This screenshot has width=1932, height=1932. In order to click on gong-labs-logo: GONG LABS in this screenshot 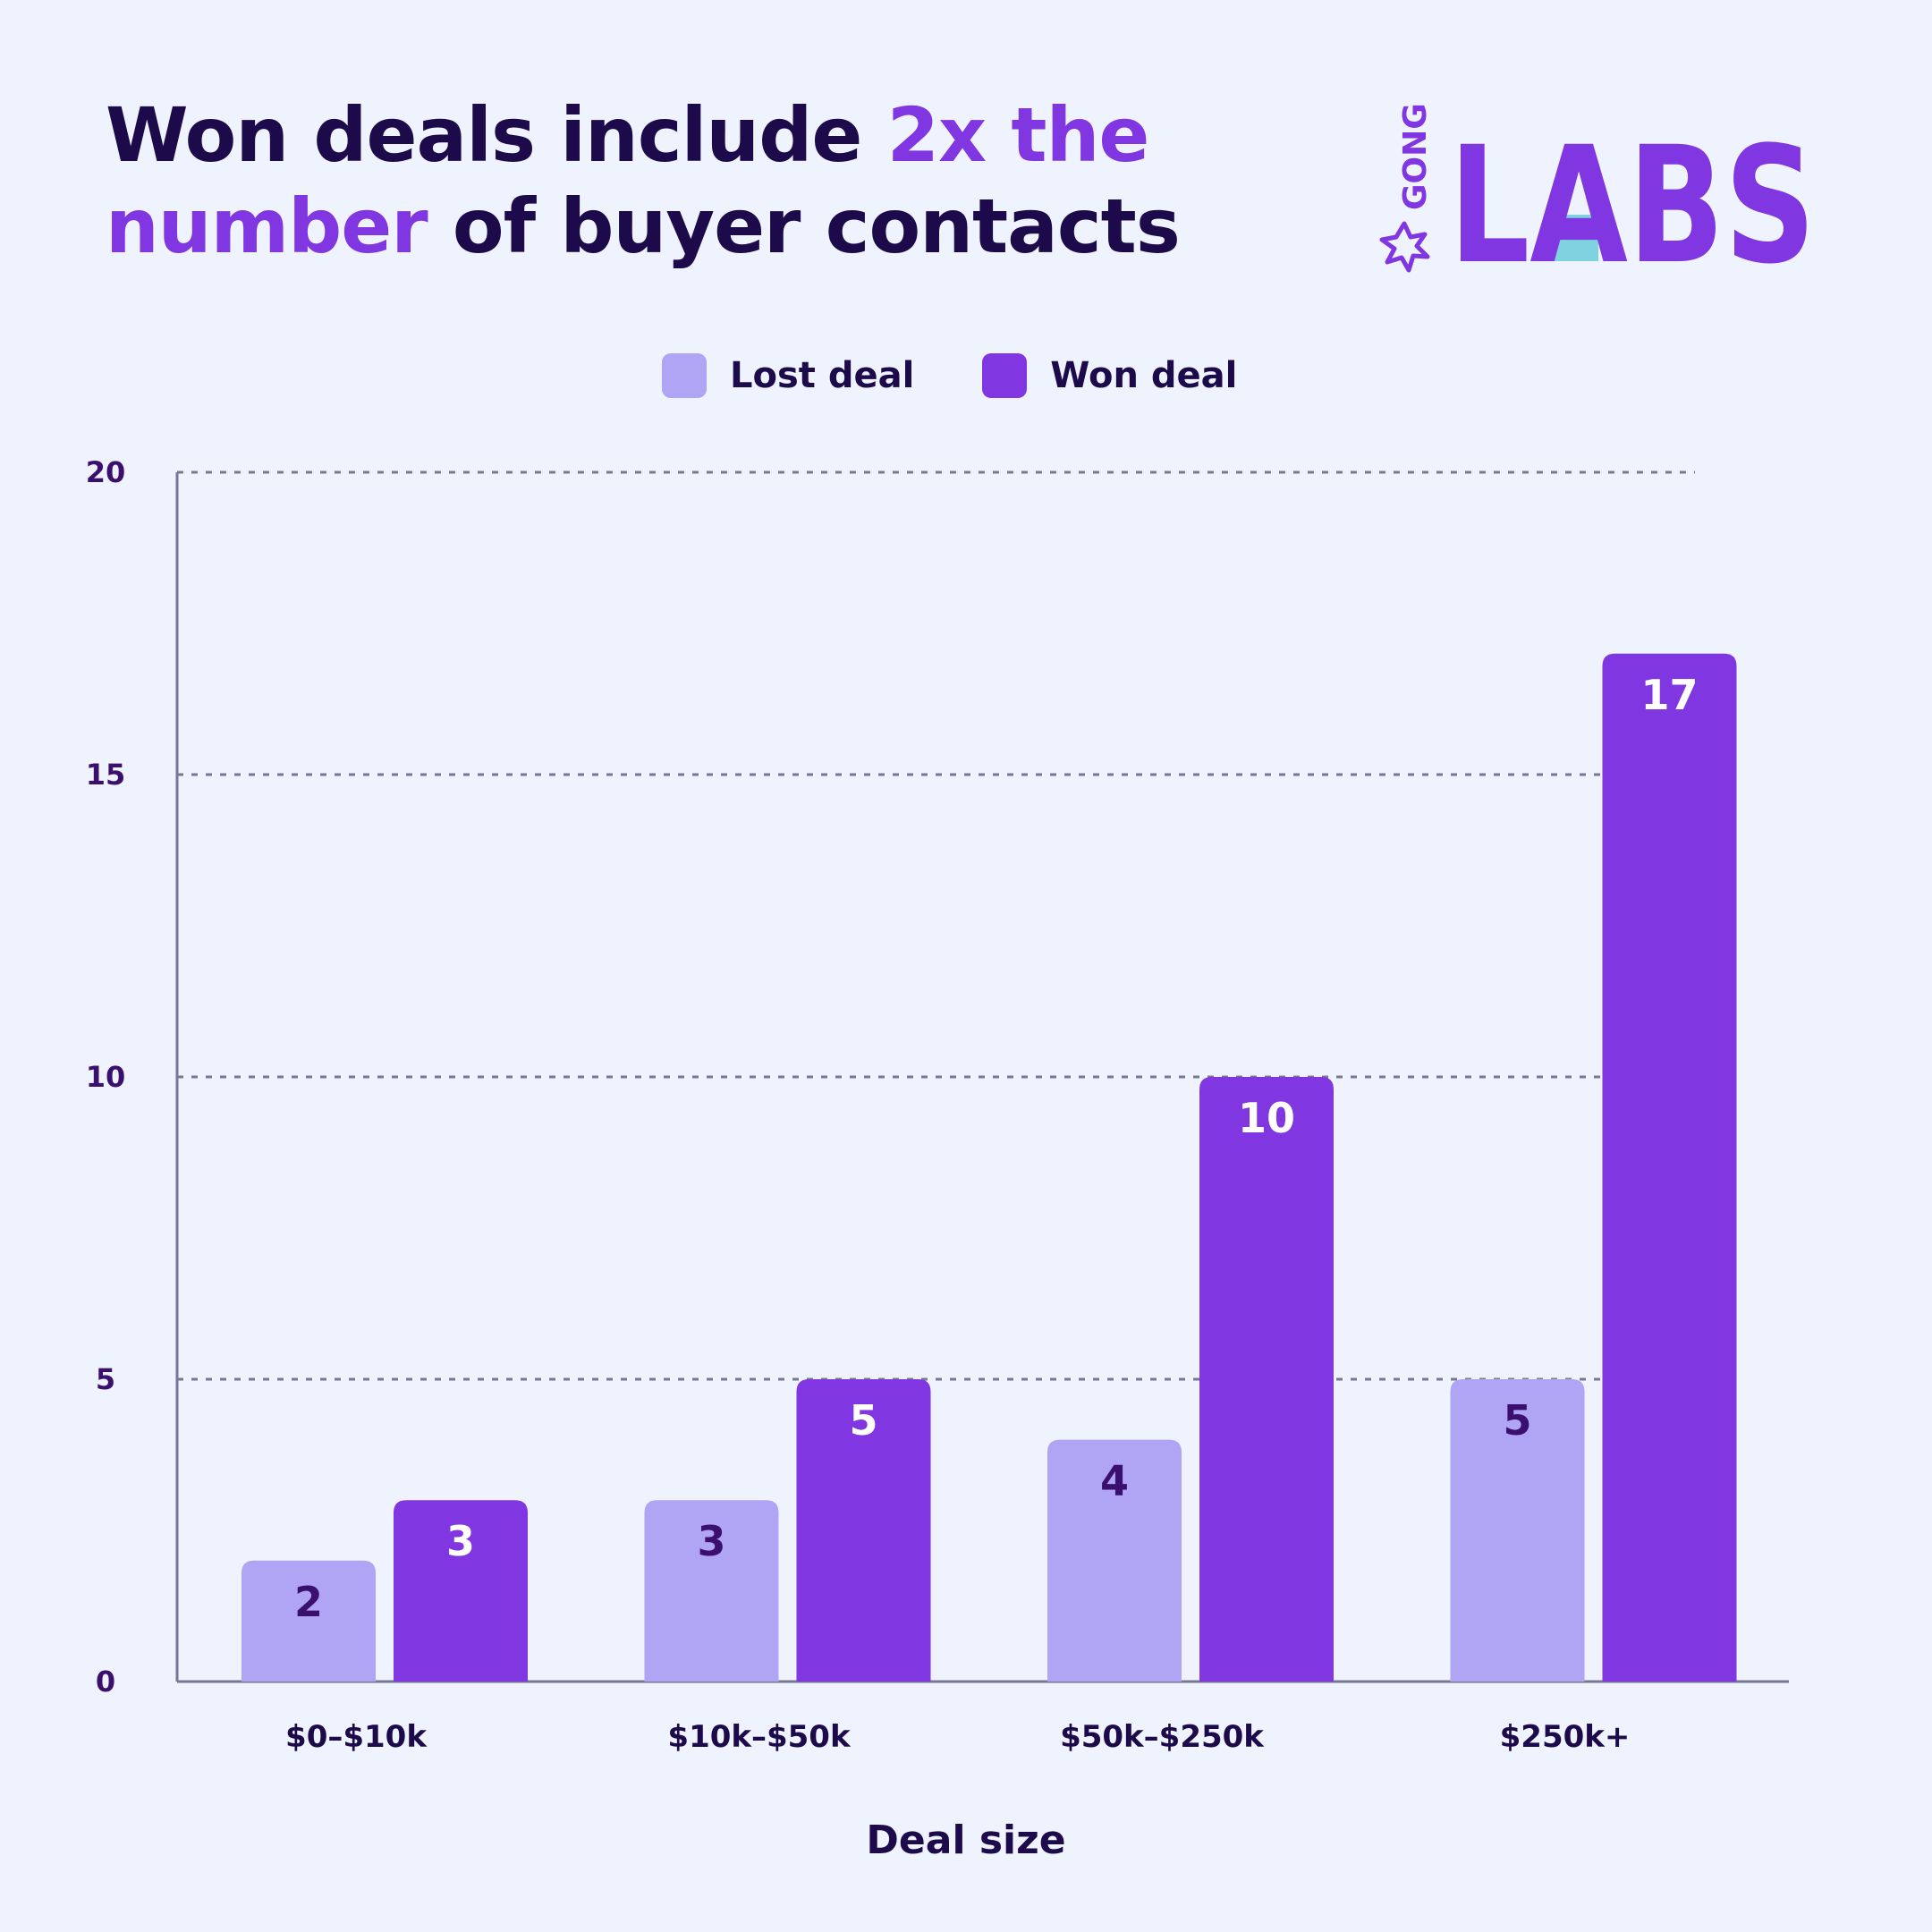, I will do `click(1597, 188)`.